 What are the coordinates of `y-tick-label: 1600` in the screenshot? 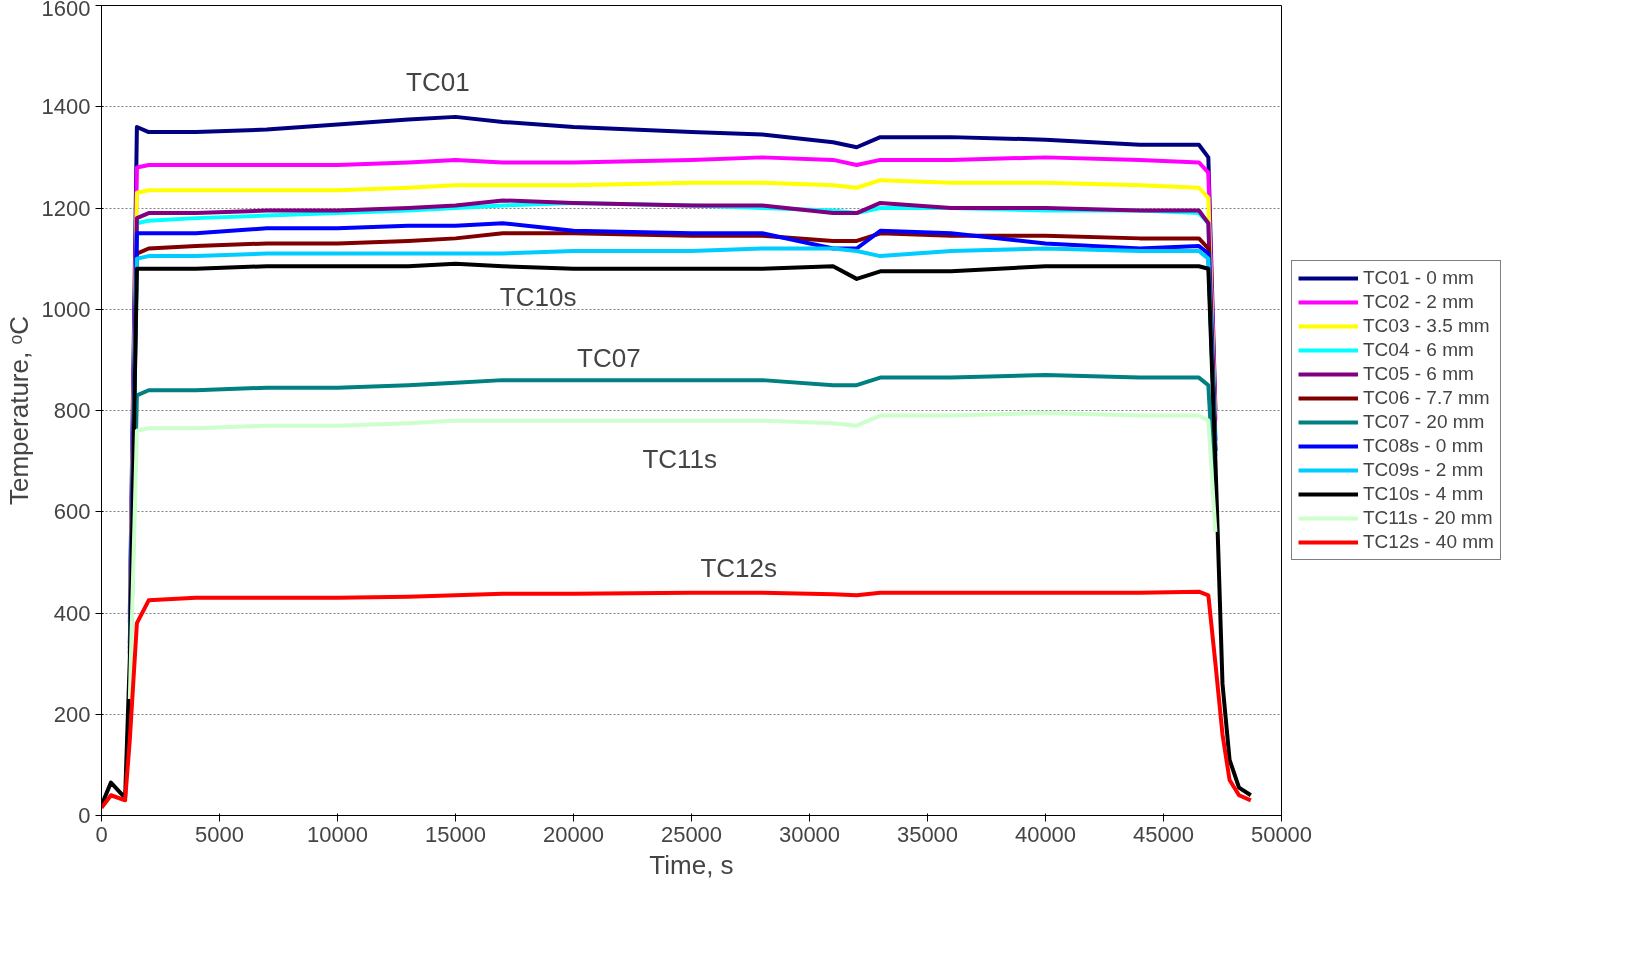 It's located at (66, 10).